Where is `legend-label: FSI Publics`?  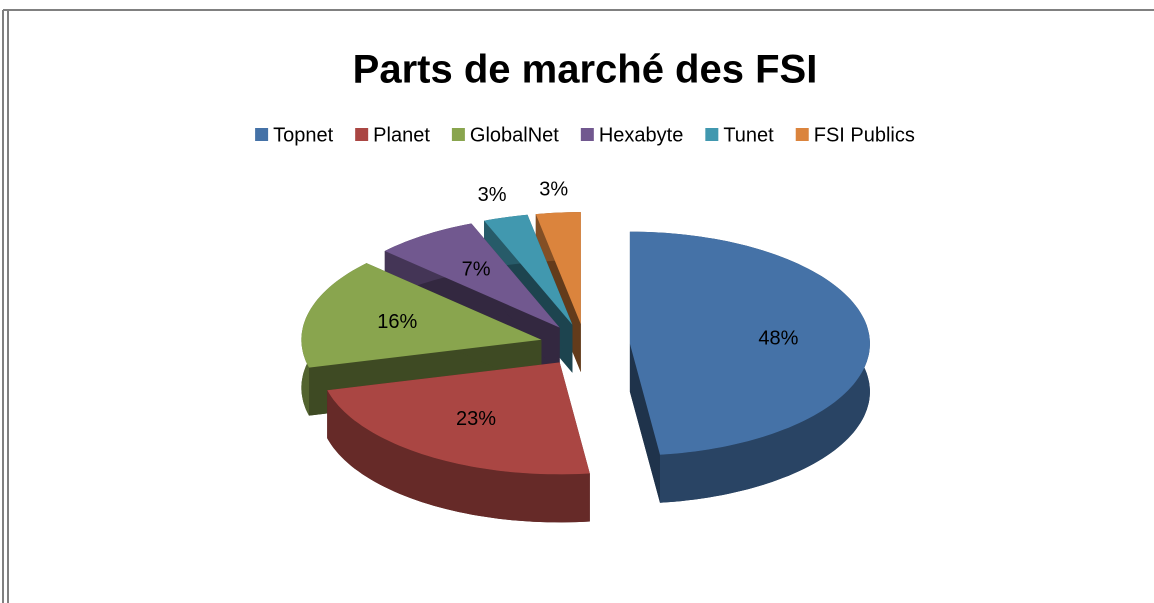 legend-label: FSI Publics is located at coordinates (864, 135).